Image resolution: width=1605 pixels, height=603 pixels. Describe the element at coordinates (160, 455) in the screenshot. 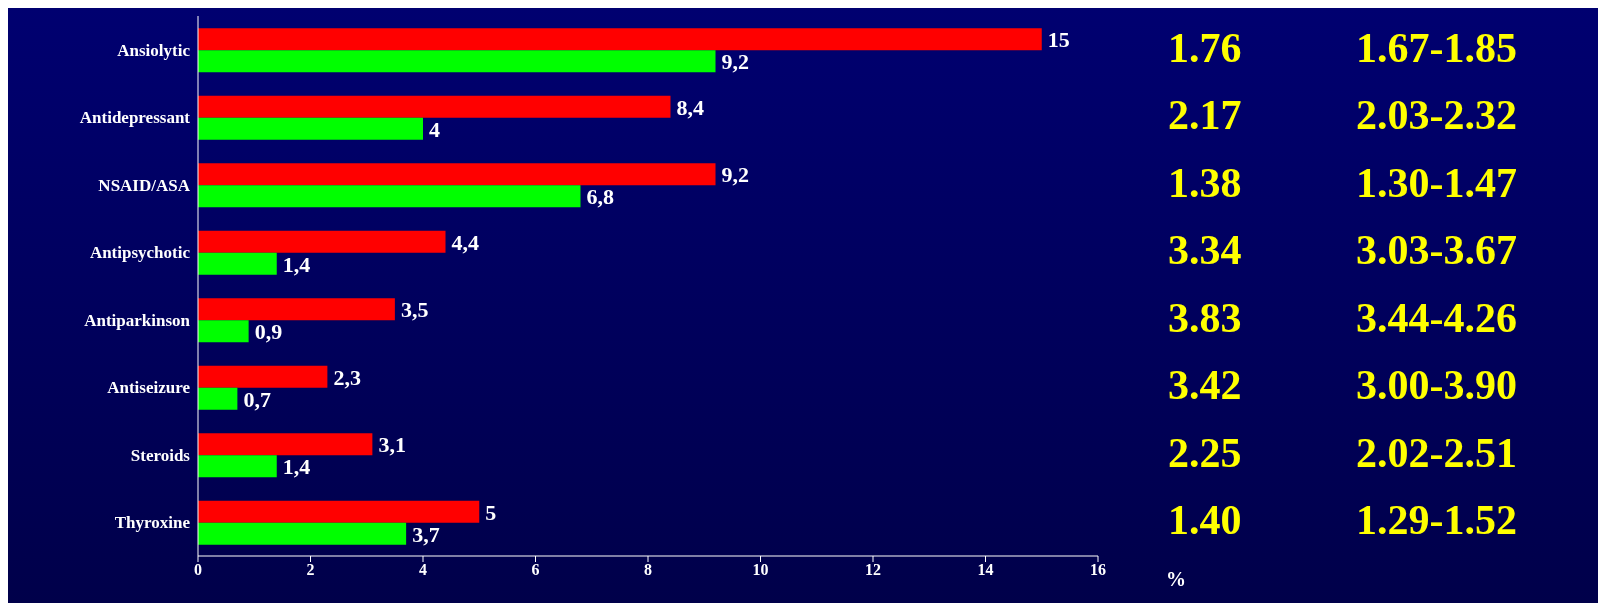

I see `y-tick-label: Steroids` at that location.